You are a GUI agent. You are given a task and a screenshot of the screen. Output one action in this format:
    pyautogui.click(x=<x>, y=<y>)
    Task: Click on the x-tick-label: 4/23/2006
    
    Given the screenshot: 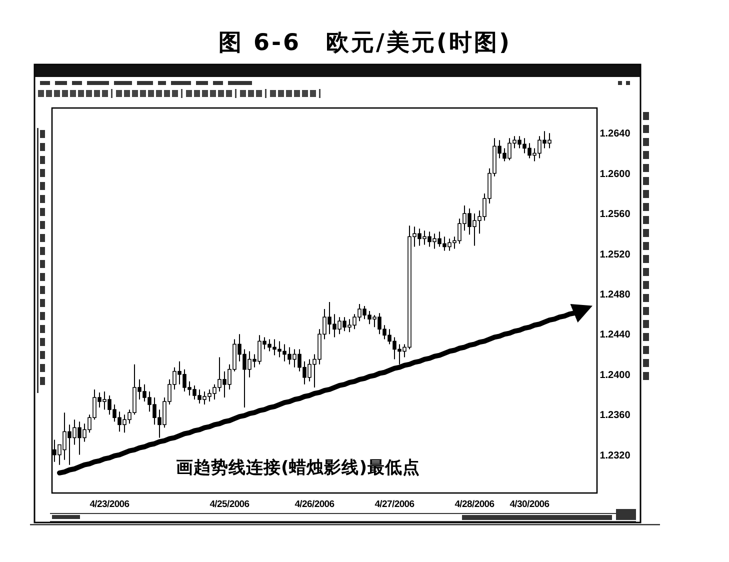 What is the action you would take?
    pyautogui.click(x=110, y=504)
    